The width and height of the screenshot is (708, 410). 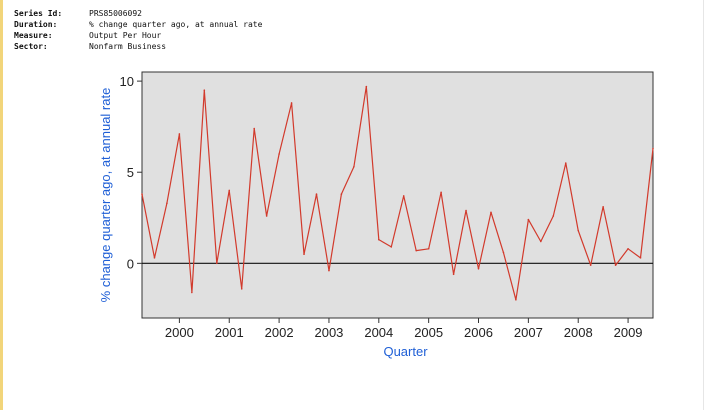 What do you see at coordinates (127, 81) in the screenshot?
I see `y-tick-label: 10` at bounding box center [127, 81].